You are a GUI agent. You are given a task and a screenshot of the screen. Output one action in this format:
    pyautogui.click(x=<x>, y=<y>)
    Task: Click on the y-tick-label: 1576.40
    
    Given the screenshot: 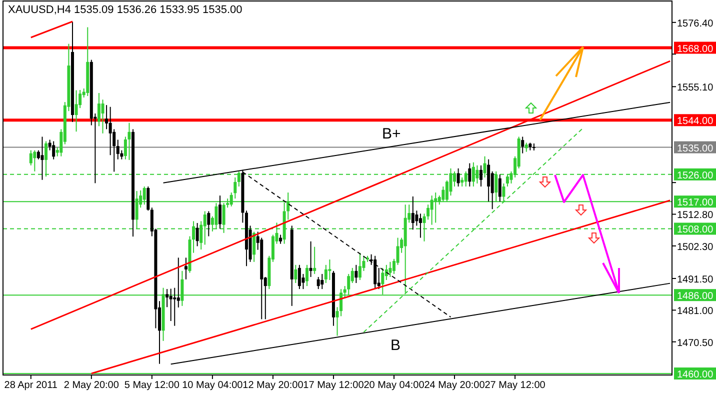 What is the action you would take?
    pyautogui.click(x=695, y=24)
    